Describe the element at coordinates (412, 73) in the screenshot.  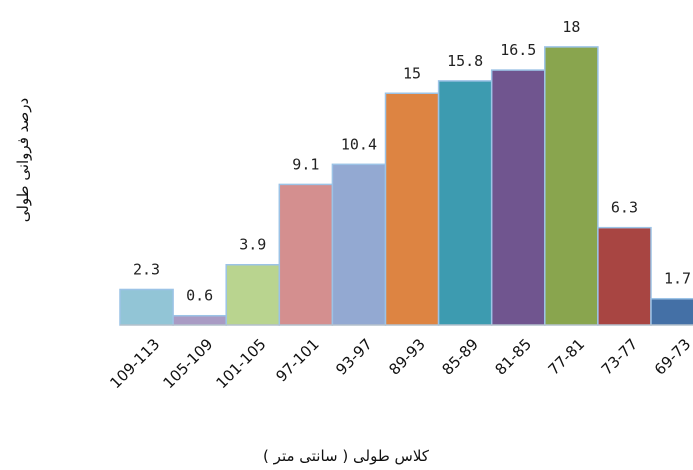
I see `value-label: 15` at that location.